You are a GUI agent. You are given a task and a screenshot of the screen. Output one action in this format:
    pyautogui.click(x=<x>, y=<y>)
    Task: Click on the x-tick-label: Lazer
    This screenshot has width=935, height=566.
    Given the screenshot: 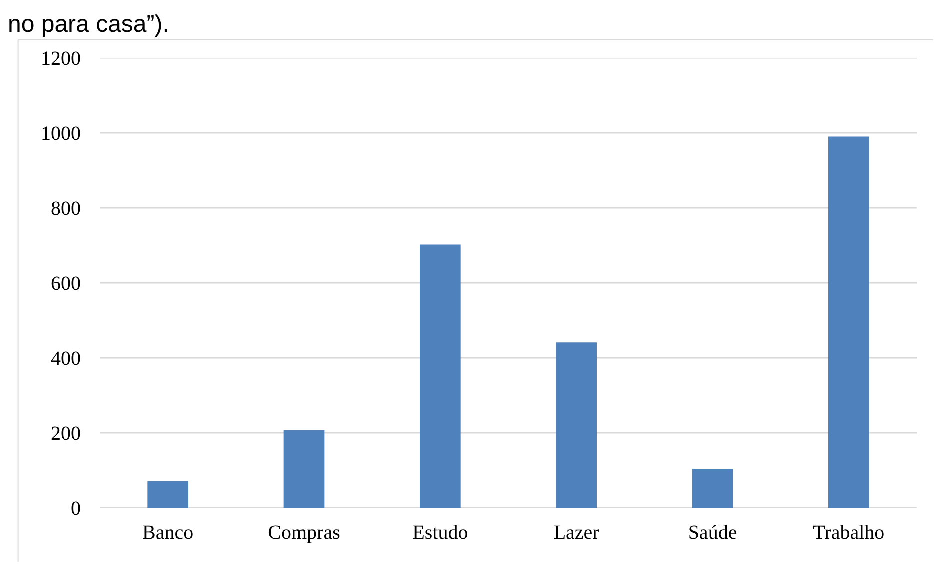 What is the action you would take?
    pyautogui.click(x=577, y=533)
    